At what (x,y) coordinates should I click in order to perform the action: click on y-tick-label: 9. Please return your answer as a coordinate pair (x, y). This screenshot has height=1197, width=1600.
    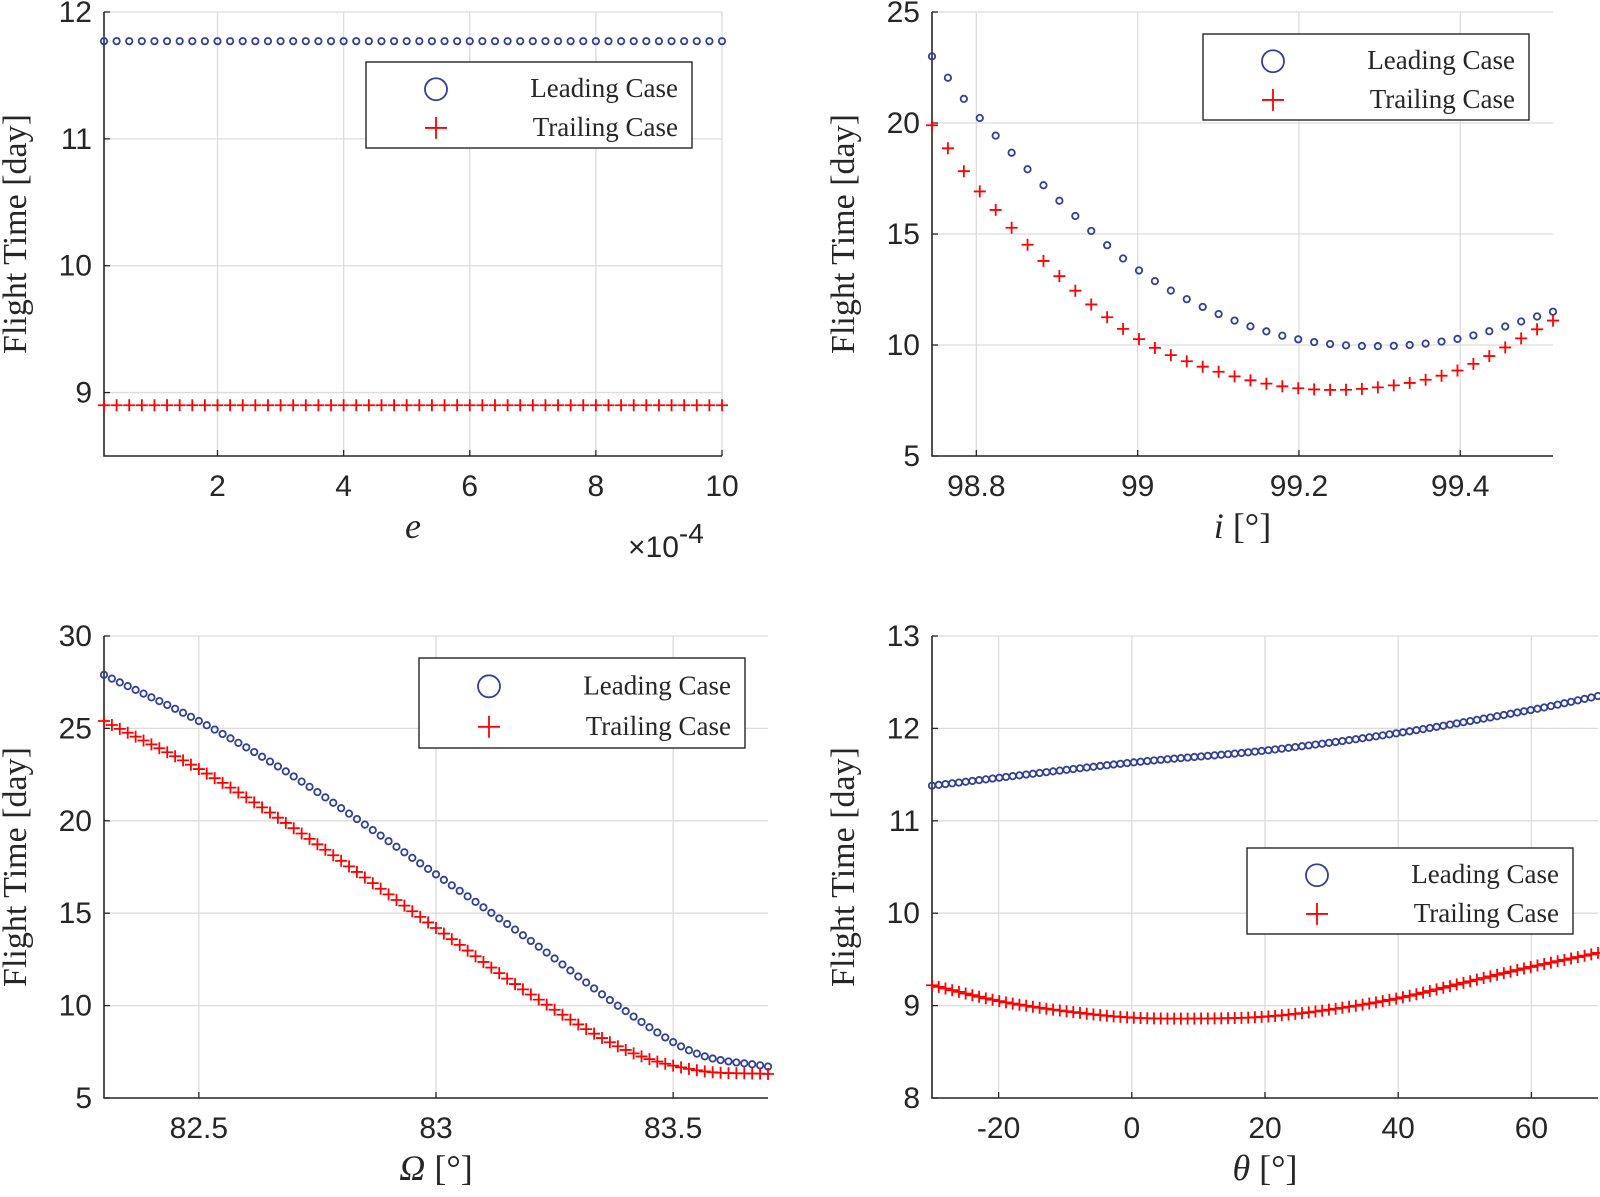
    Looking at the image, I should click on (911, 1006).